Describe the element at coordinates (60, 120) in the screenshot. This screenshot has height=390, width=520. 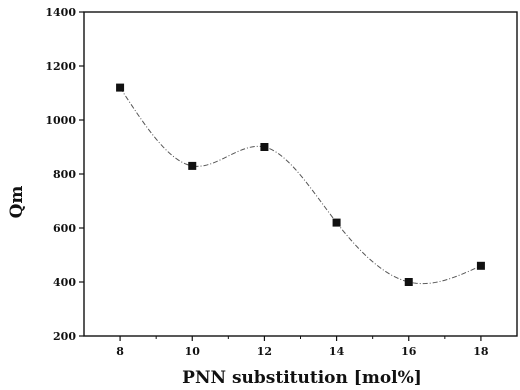
I see `y-tick-label: 1000` at that location.